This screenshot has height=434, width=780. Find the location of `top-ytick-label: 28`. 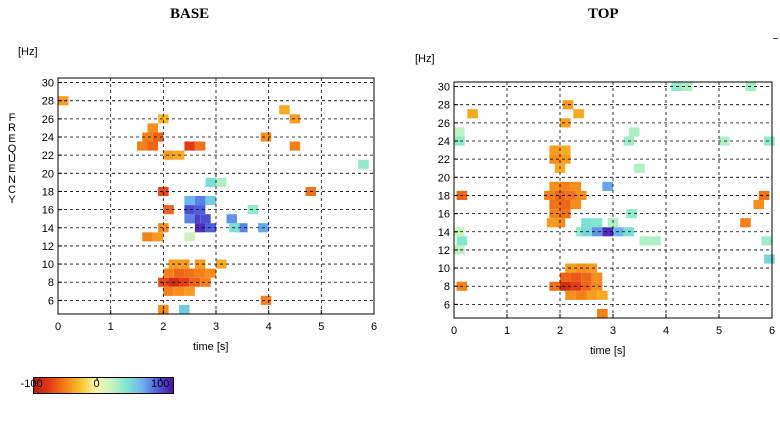

top-ytick-label: 28 is located at coordinates (444, 106).